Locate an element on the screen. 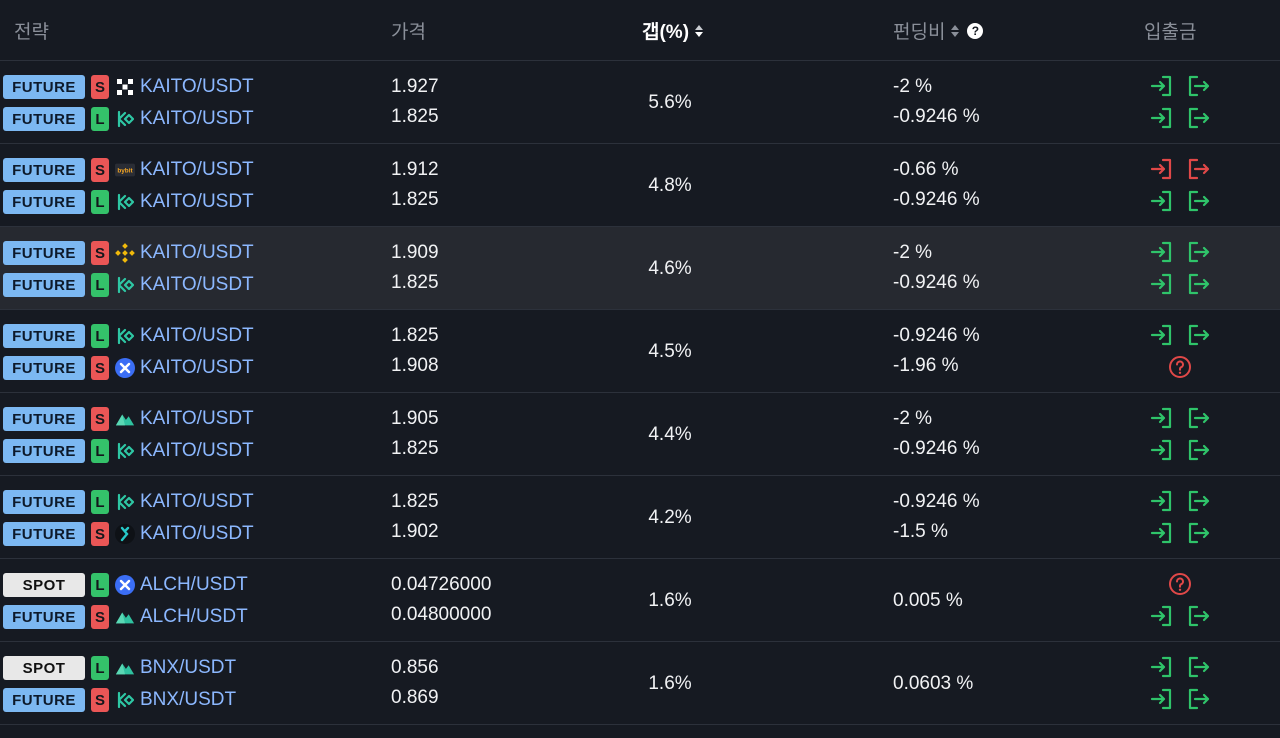 The height and width of the screenshot is (738, 1280). gap-percent: 4.5% is located at coordinates (670, 351).